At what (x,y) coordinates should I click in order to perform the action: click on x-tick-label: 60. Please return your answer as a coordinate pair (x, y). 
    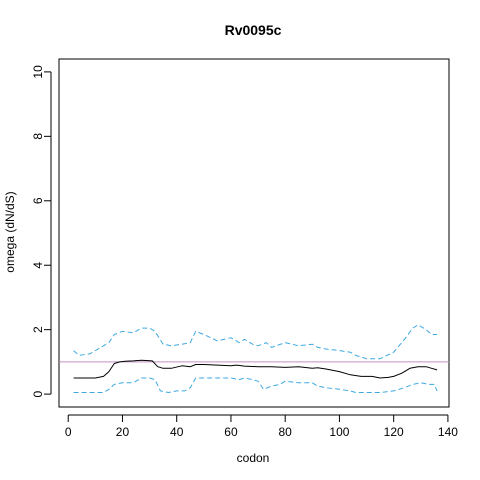
    Looking at the image, I should click on (231, 432).